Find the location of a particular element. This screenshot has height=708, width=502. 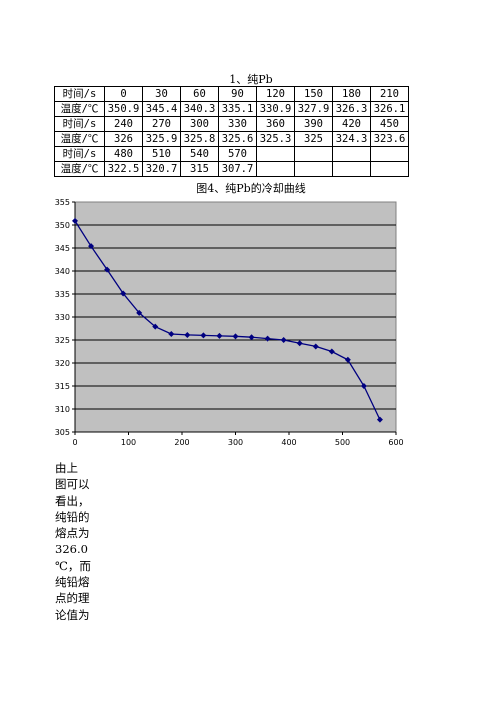

table-cell: 60 is located at coordinates (199, 94).